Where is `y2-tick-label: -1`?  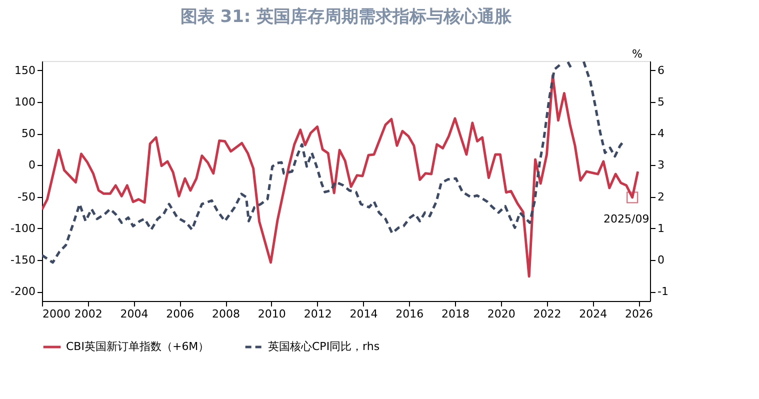 y2-tick-label: -1 is located at coordinates (663, 291).